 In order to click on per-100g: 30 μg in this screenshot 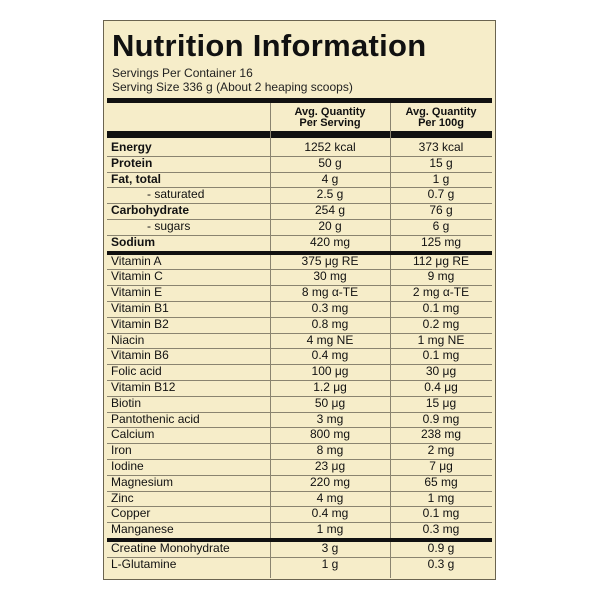, I will do `click(441, 371)`.